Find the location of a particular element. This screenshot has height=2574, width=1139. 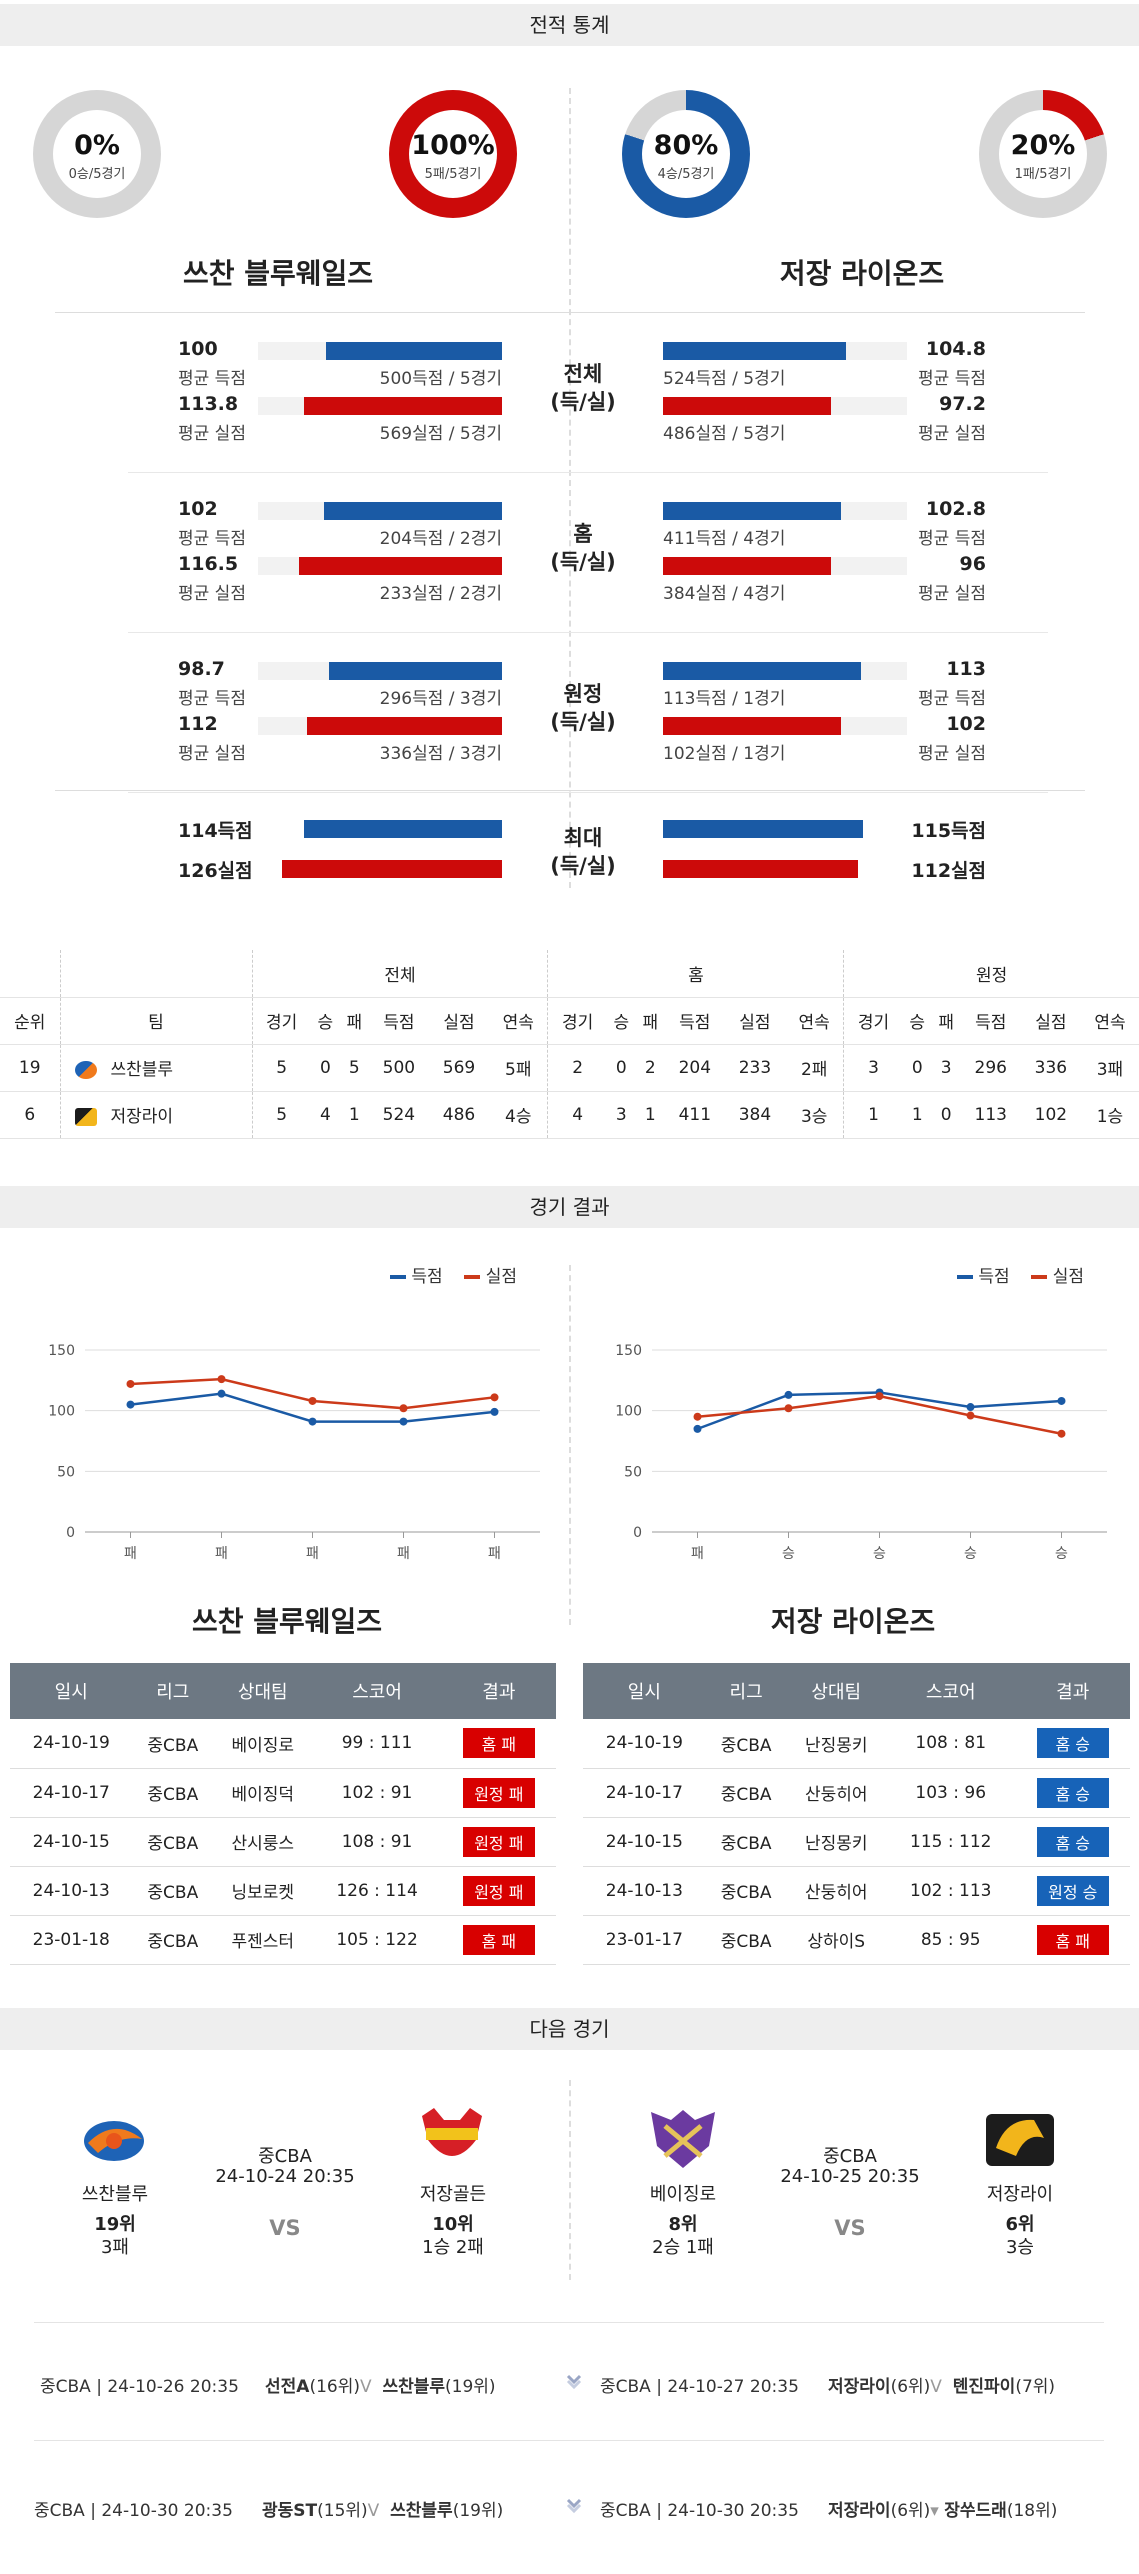

result-badge: 홈 패 is located at coordinates (1072, 1939).